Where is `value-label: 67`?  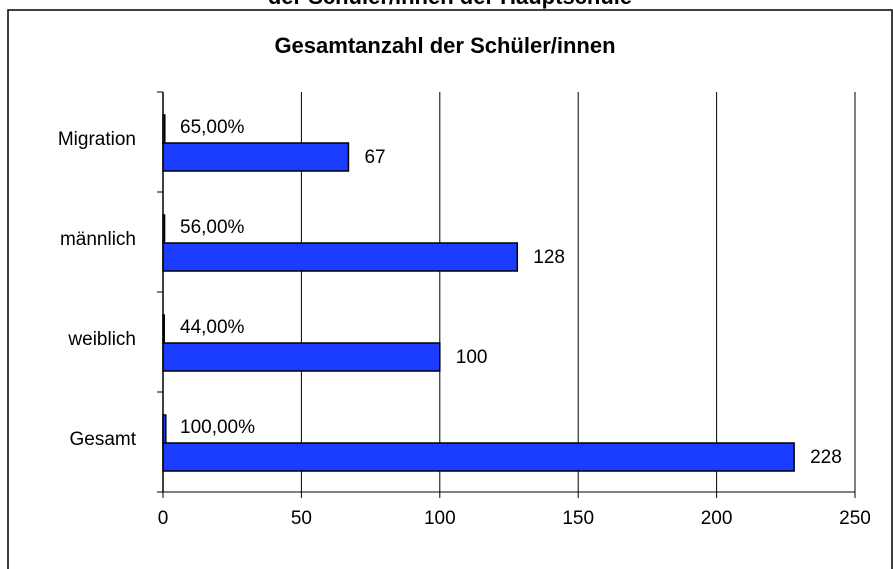
value-label: 67 is located at coordinates (374, 157).